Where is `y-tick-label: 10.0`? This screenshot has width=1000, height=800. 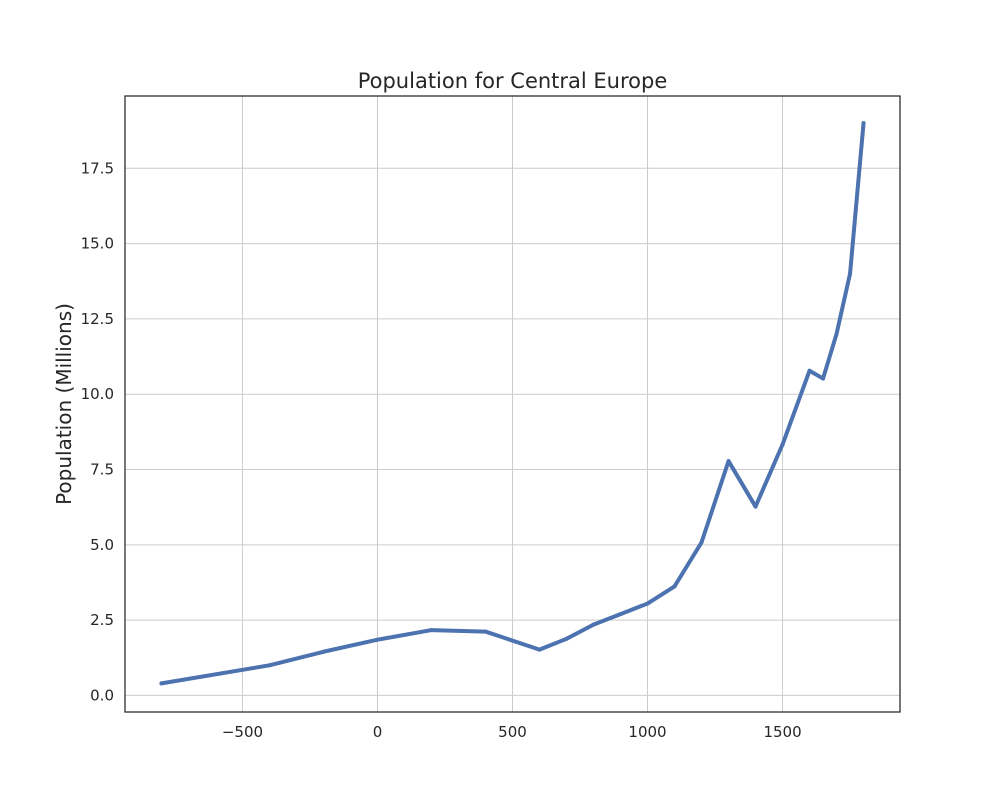 y-tick-label: 10.0 is located at coordinates (97, 394).